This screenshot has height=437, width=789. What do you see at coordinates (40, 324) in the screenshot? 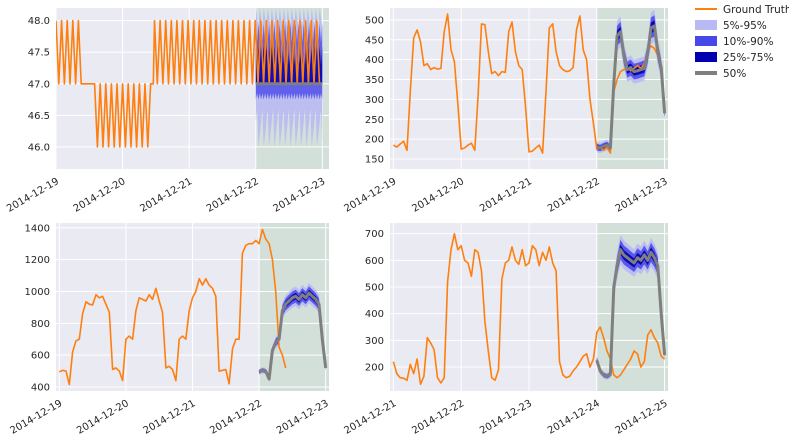
I see `y-tick-label: 800` at bounding box center [40, 324].